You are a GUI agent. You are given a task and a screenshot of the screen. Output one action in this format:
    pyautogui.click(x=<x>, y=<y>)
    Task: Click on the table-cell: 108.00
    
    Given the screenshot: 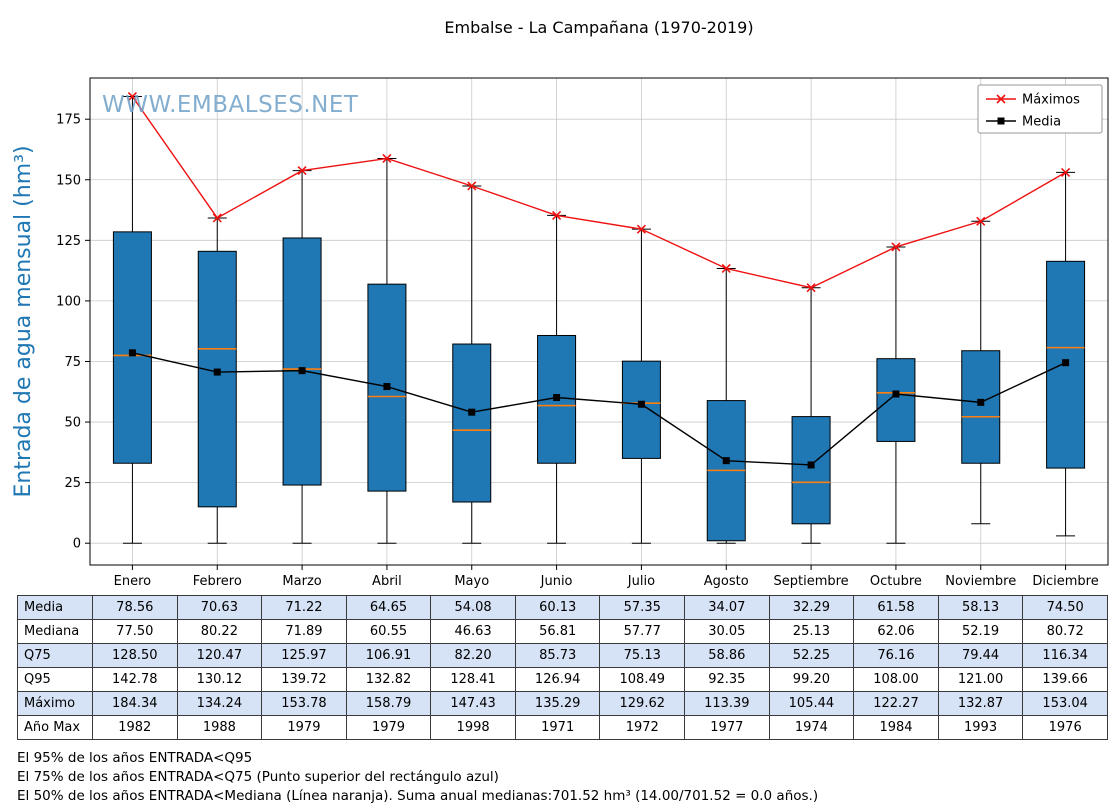 What is the action you would take?
    pyautogui.click(x=896, y=679)
    